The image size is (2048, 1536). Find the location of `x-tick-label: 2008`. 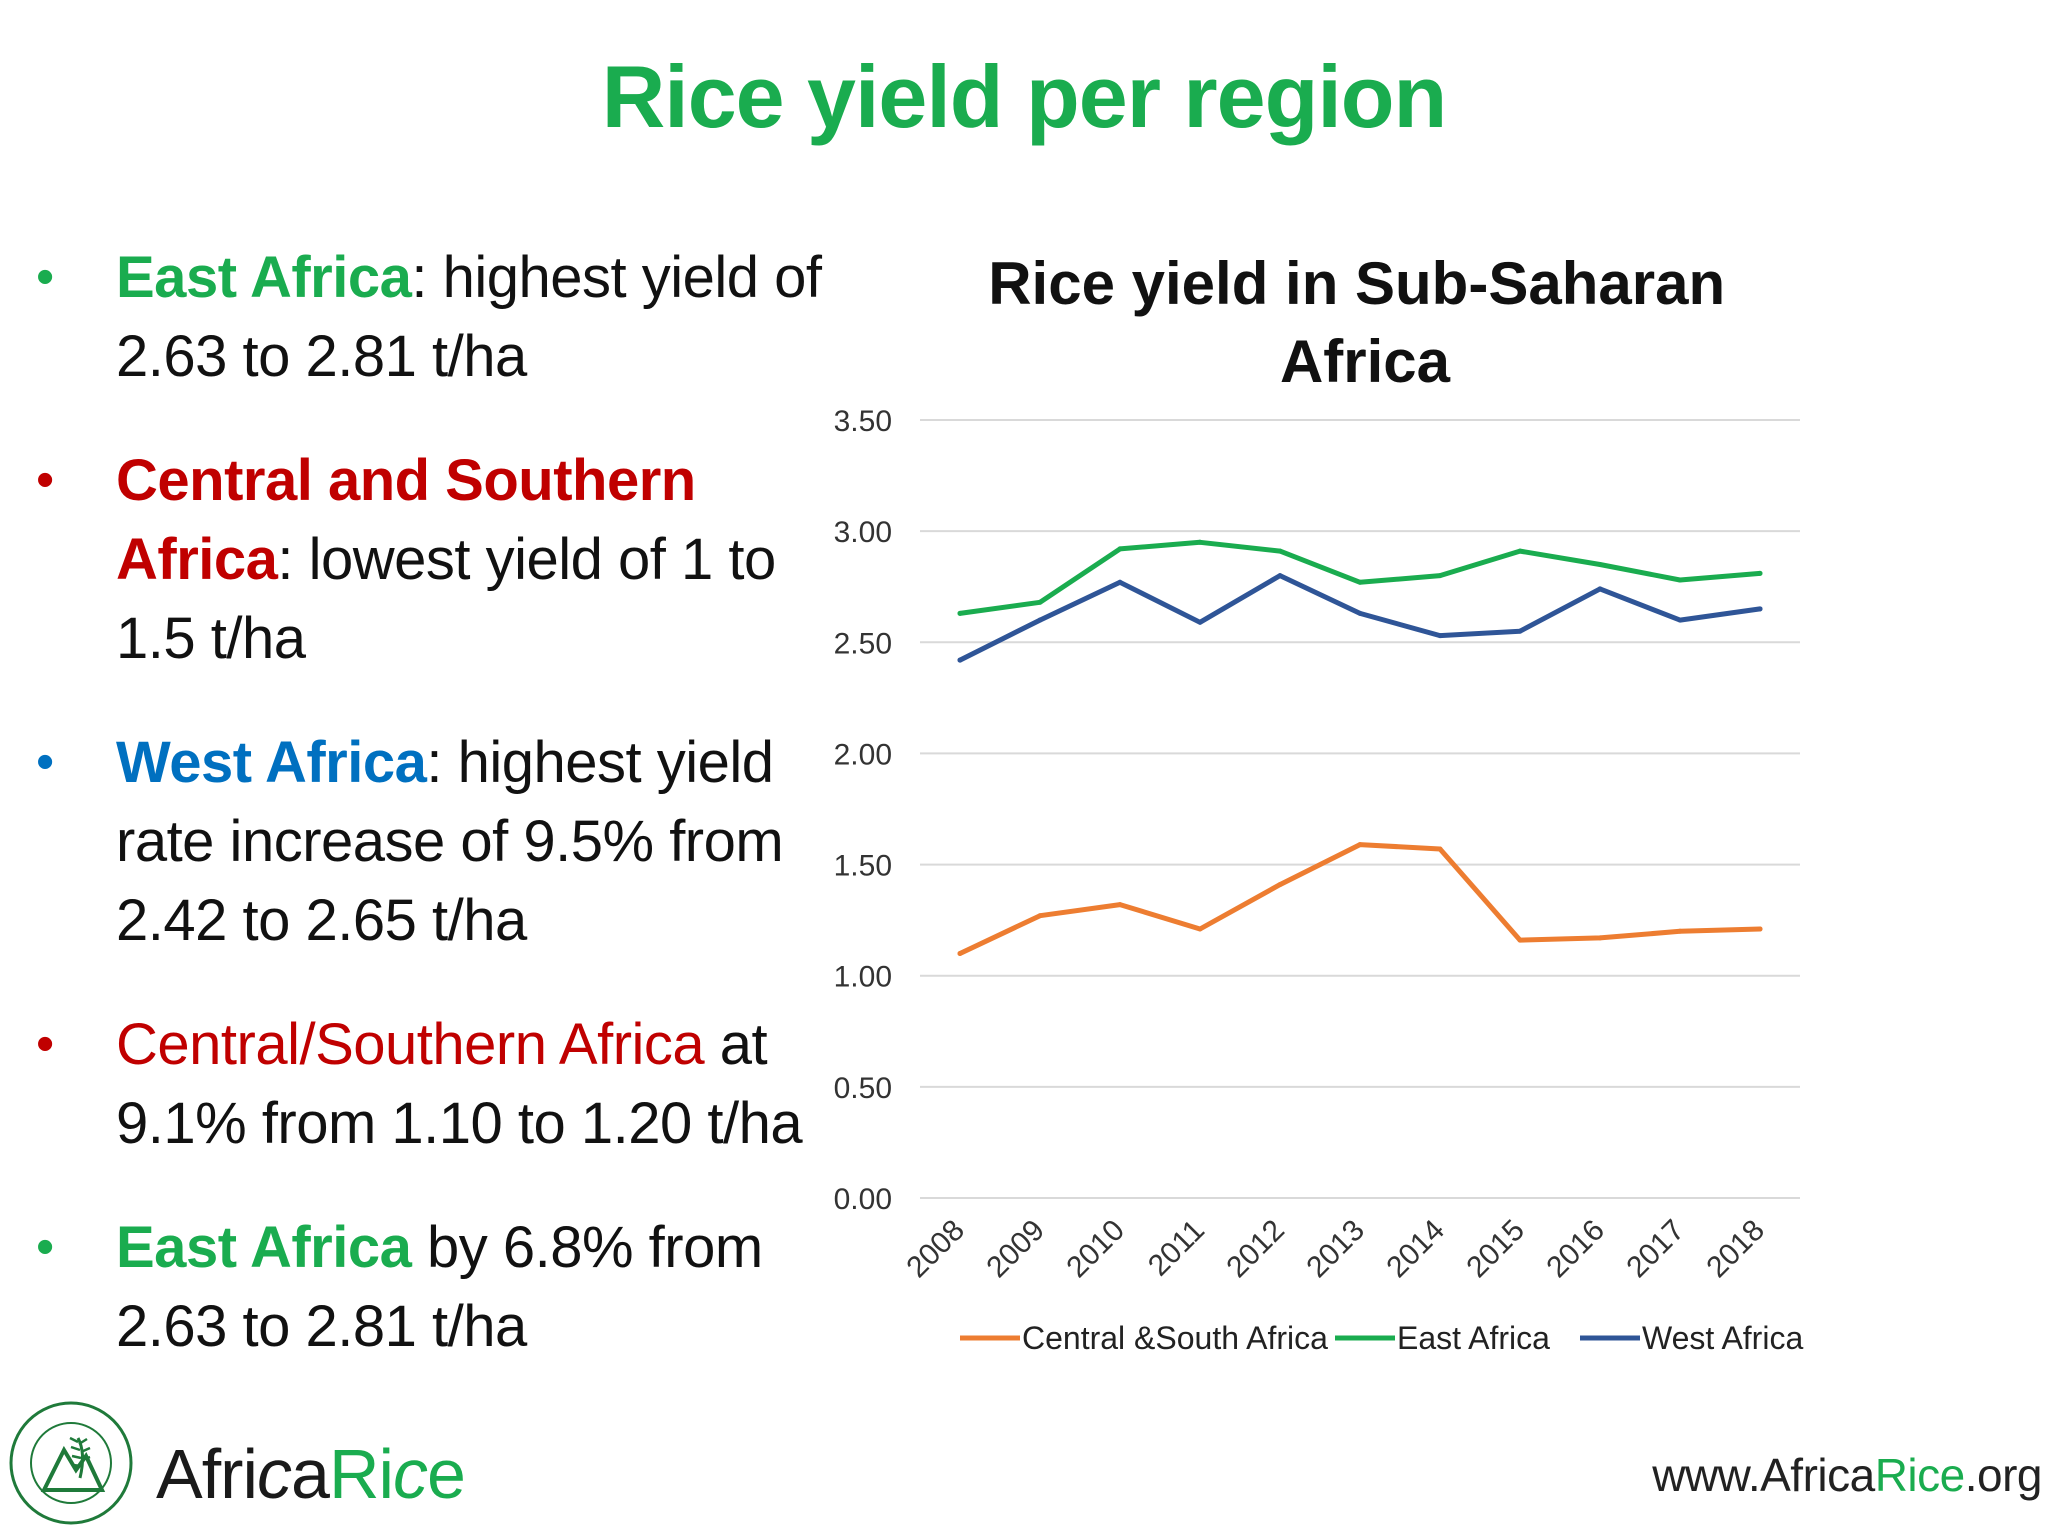

x-tick-label: 2008 is located at coordinates (935, 1249).